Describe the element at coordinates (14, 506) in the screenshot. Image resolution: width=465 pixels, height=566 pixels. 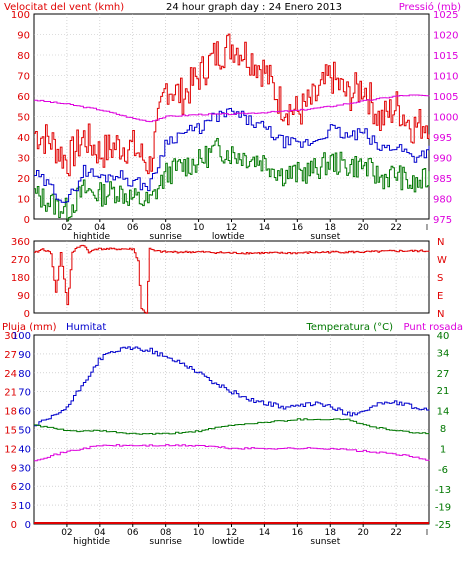
I see `rain-y-tick-label: 3` at that location.